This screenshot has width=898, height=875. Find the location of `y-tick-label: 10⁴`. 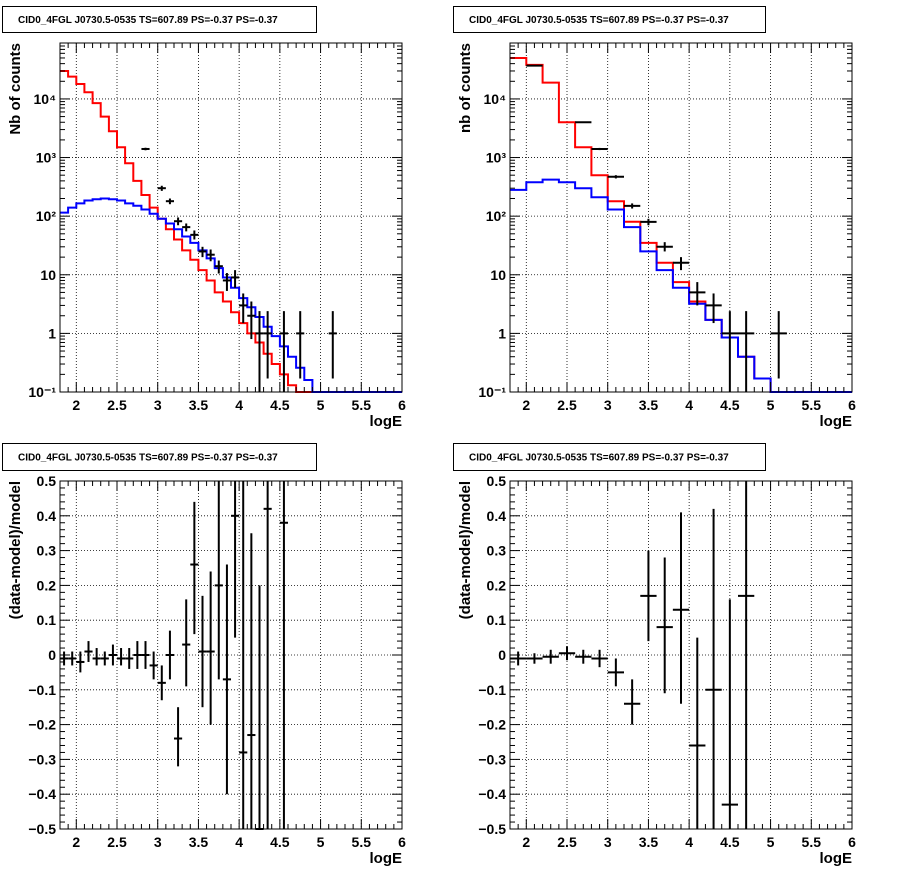

y-tick-label: 10⁴ is located at coordinates (495, 99).